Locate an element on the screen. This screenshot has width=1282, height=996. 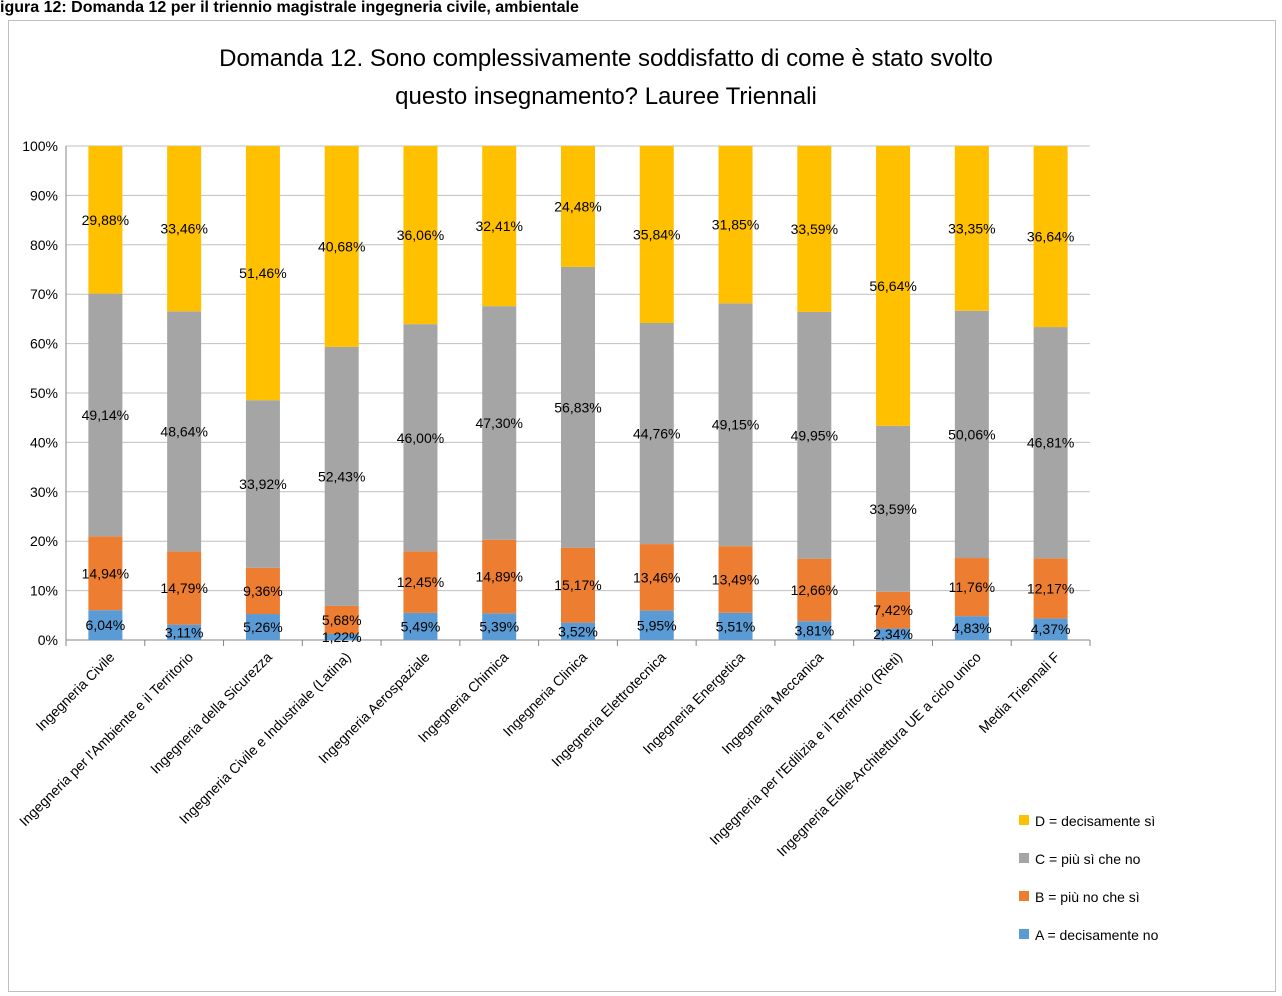
data-label: 48,64% is located at coordinates (183, 431).